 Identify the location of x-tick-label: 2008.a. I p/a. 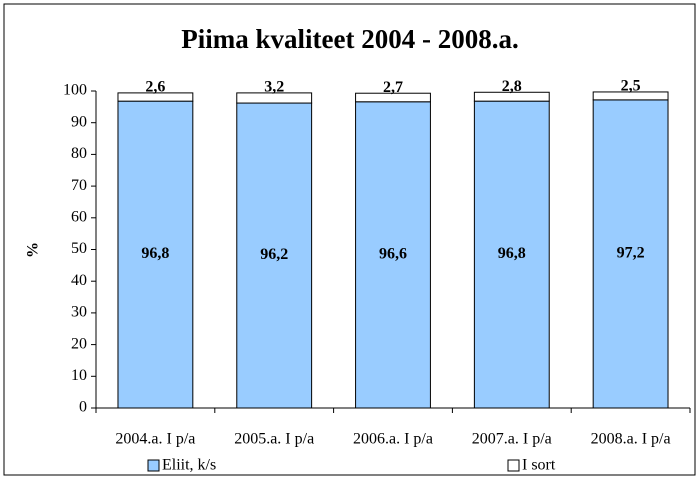
(631, 439).